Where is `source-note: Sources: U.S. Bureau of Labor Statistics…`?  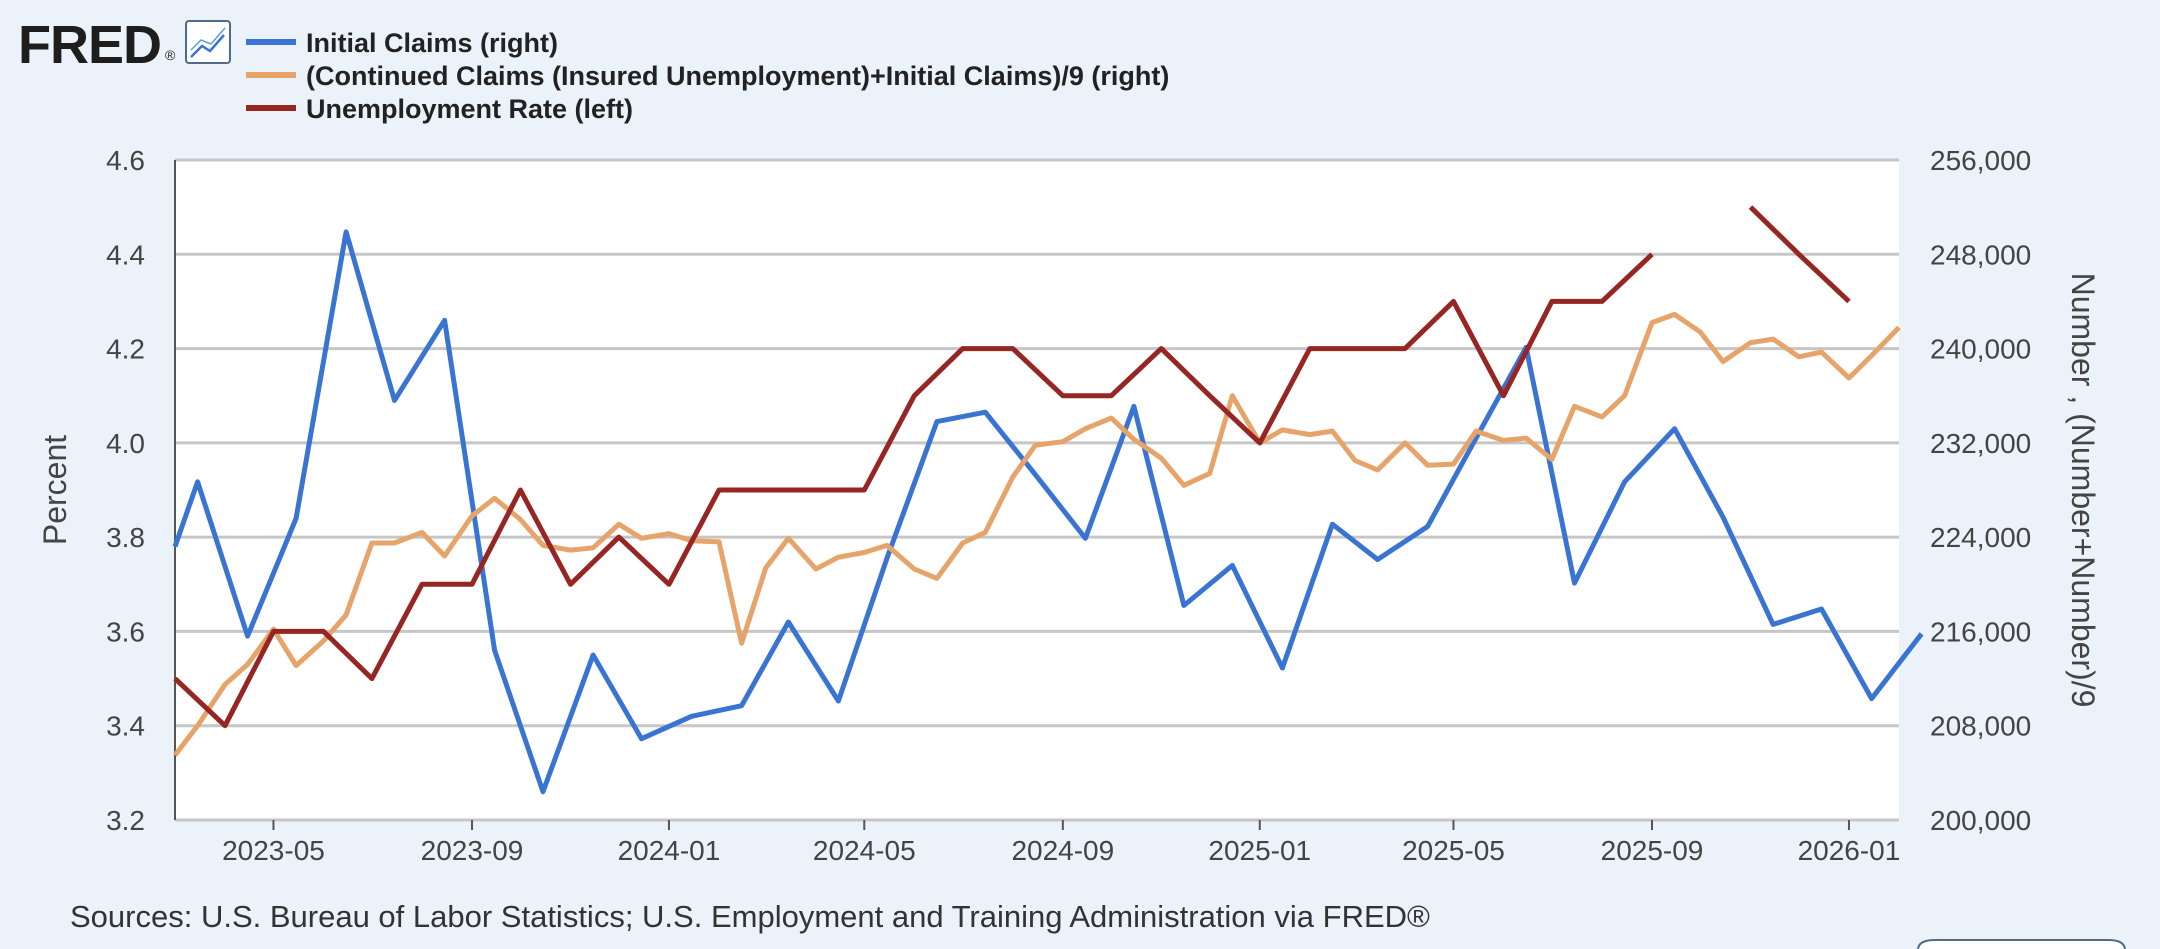
source-note: Sources: U.S. Bureau of Labor Statistics… is located at coordinates (750, 916).